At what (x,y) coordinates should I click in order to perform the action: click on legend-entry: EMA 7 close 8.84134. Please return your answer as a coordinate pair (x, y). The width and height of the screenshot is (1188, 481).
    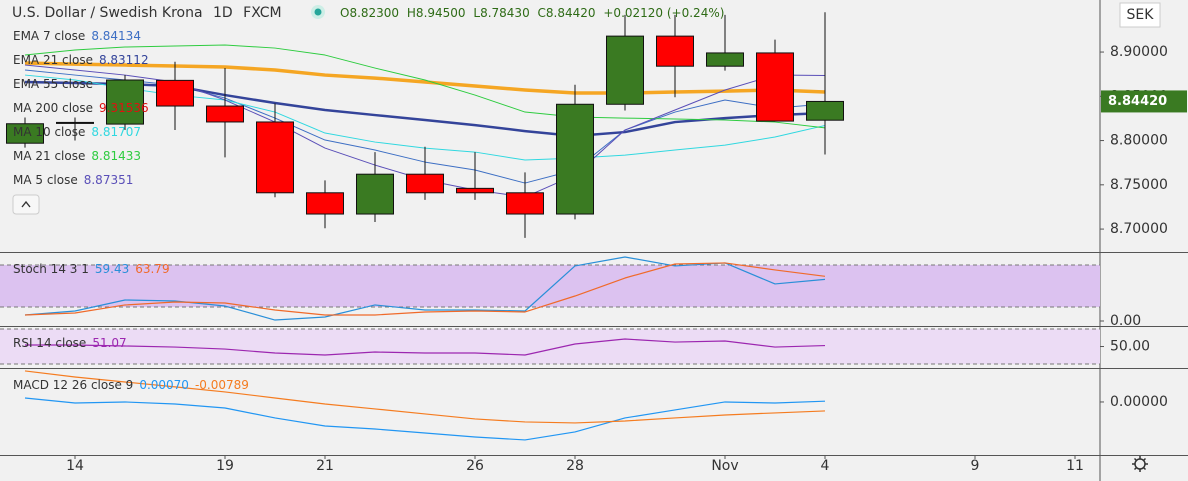
    Looking at the image, I should click on (77, 36).